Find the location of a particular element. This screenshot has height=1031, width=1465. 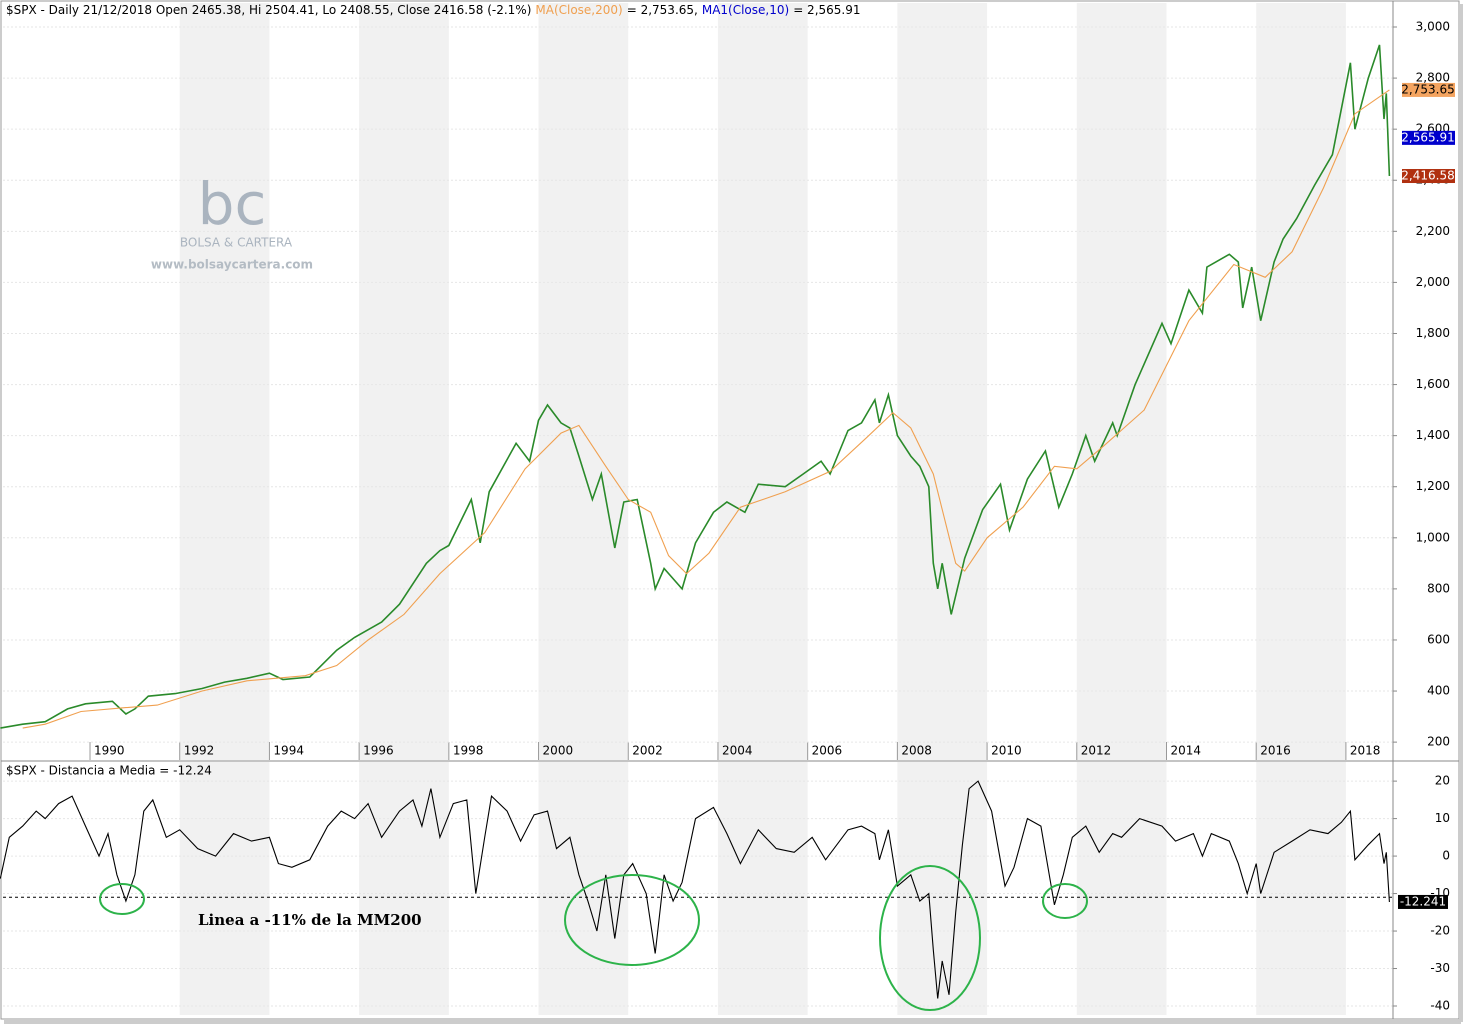

watermark-logo: bc is located at coordinates (232, 204).